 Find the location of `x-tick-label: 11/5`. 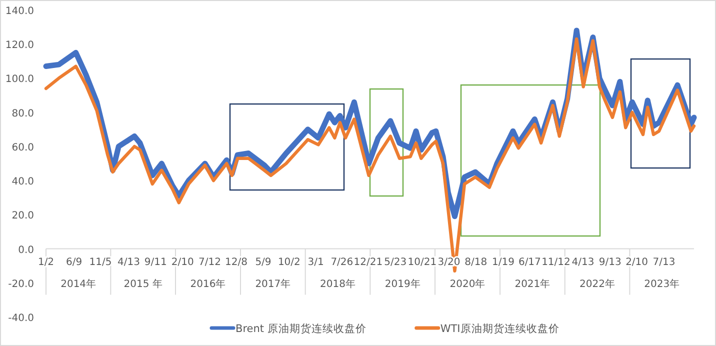

x-tick-label: 11/5 is located at coordinates (100, 262).